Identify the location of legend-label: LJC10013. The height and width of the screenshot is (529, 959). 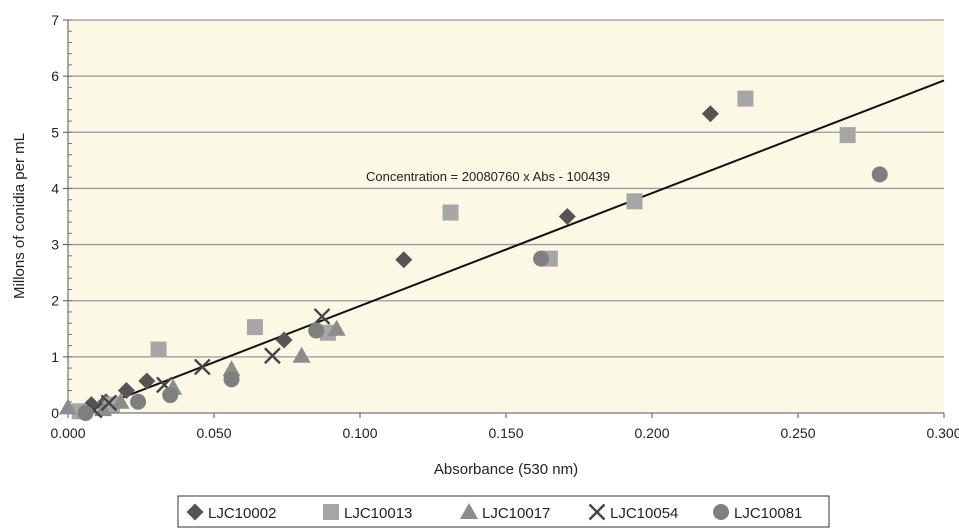
(378, 513).